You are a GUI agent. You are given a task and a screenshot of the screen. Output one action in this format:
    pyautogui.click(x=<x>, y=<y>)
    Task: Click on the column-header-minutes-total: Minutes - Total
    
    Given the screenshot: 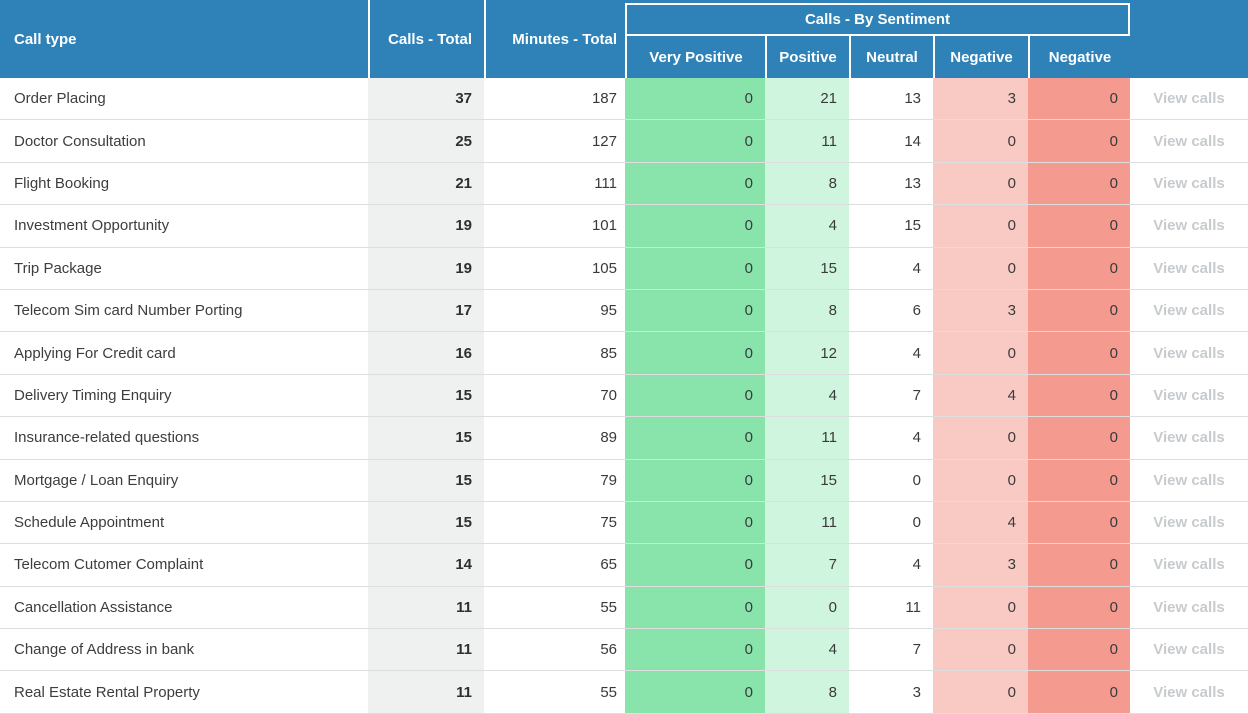 What is the action you would take?
    pyautogui.click(x=554, y=39)
    